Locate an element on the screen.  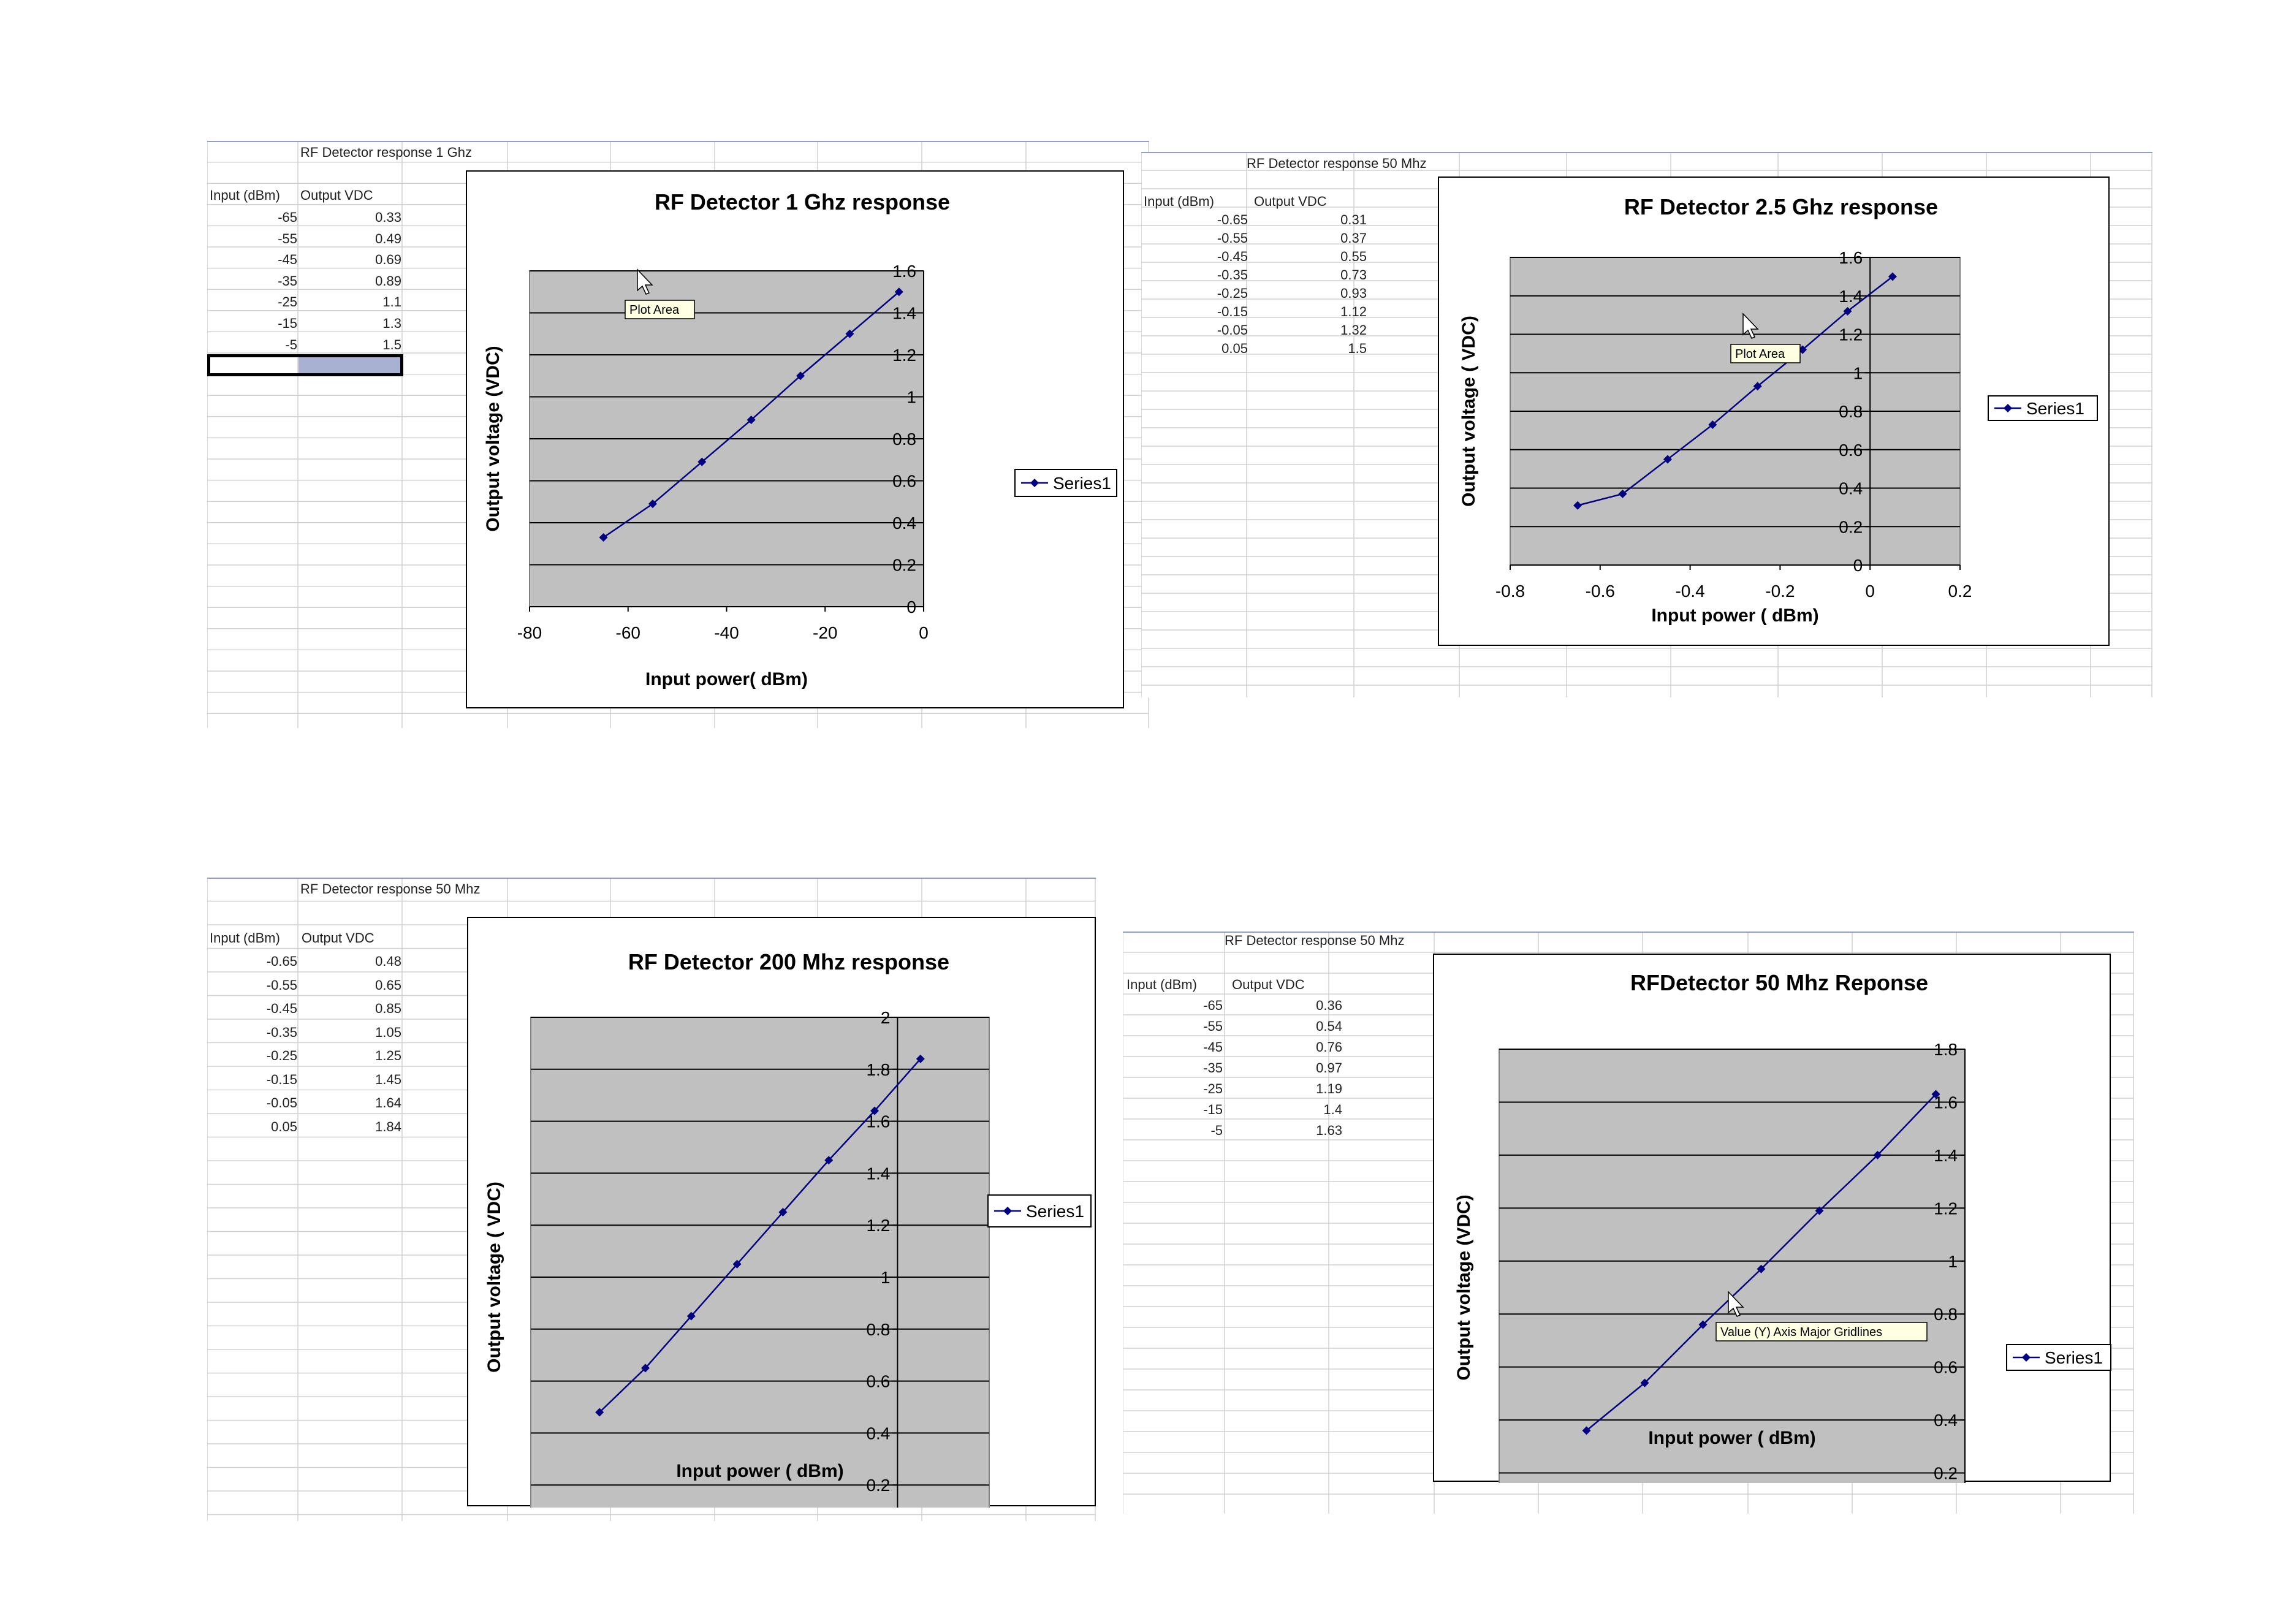
table-cell-value: 0.49 is located at coordinates (388, 238).